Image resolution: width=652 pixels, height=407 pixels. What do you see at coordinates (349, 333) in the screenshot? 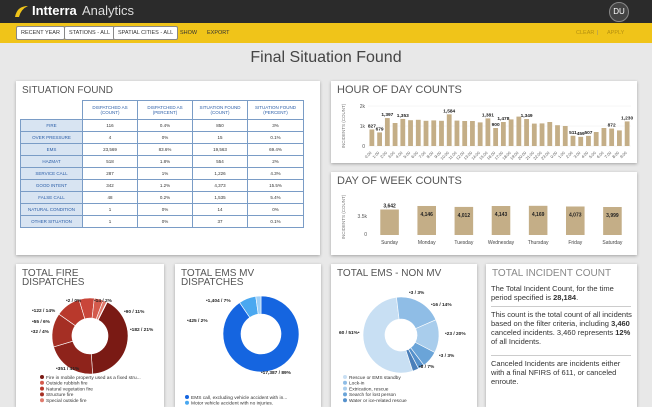
I see `slice-label: 60 / 51%•` at bounding box center [349, 333].